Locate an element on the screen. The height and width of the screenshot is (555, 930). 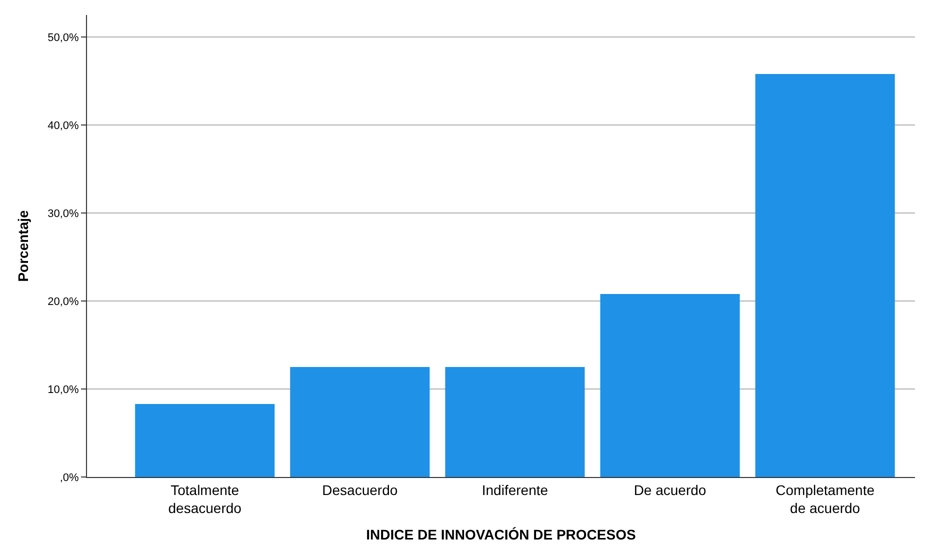
y-tick-label: 40,0% is located at coordinates (64, 126).